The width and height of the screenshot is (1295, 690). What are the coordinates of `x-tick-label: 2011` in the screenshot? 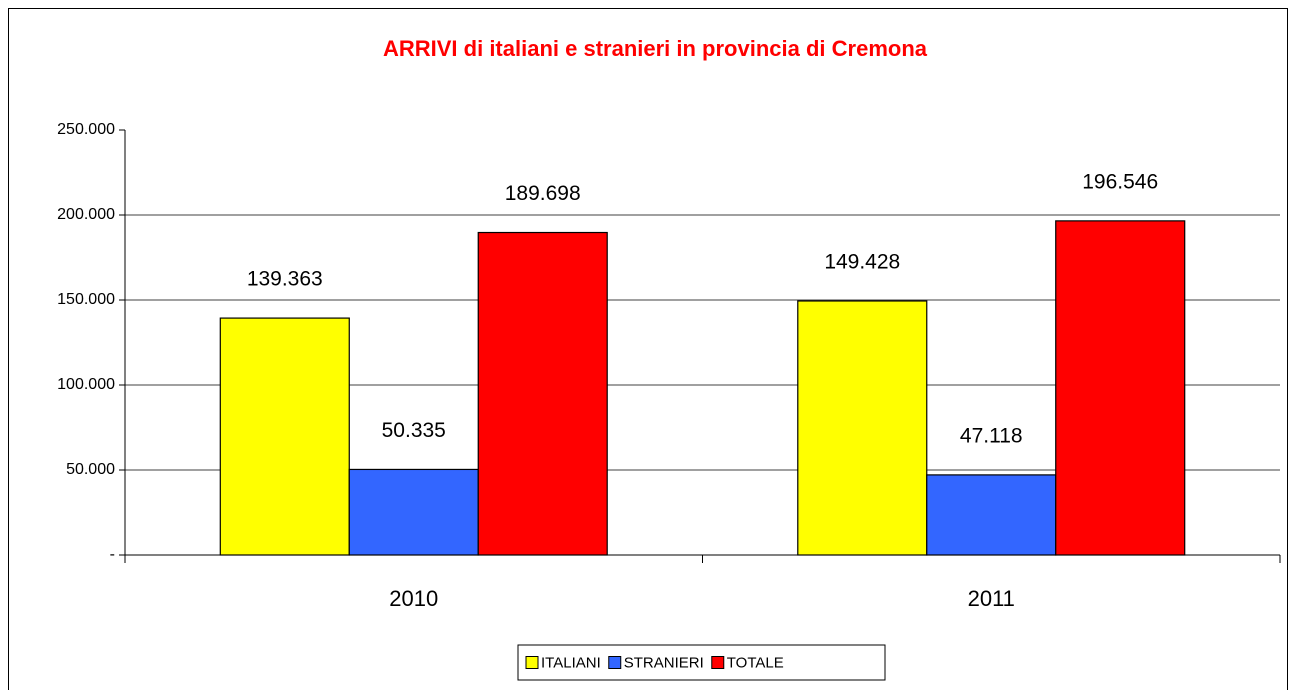 It's located at (991, 598).